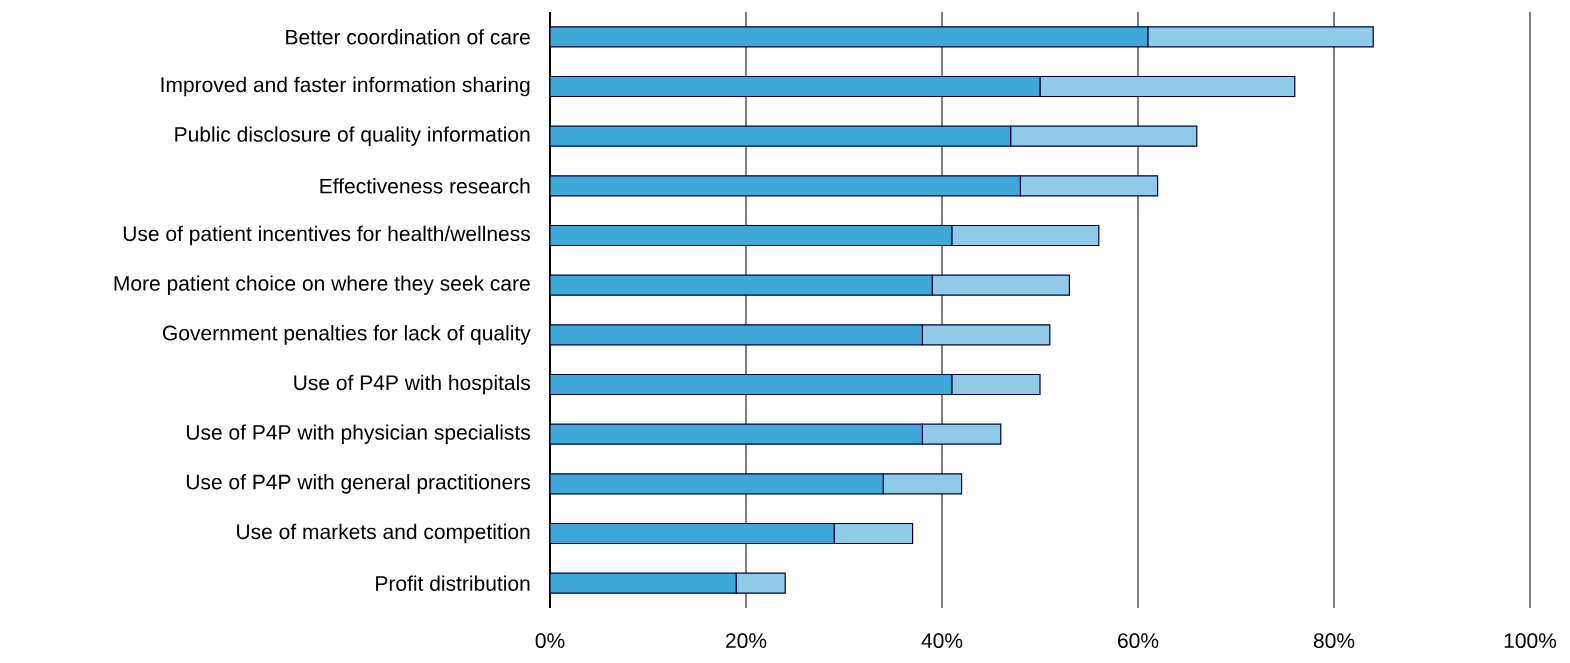  What do you see at coordinates (347, 335) in the screenshot?
I see `y-tick-label: Government penalties for lack of quality` at bounding box center [347, 335].